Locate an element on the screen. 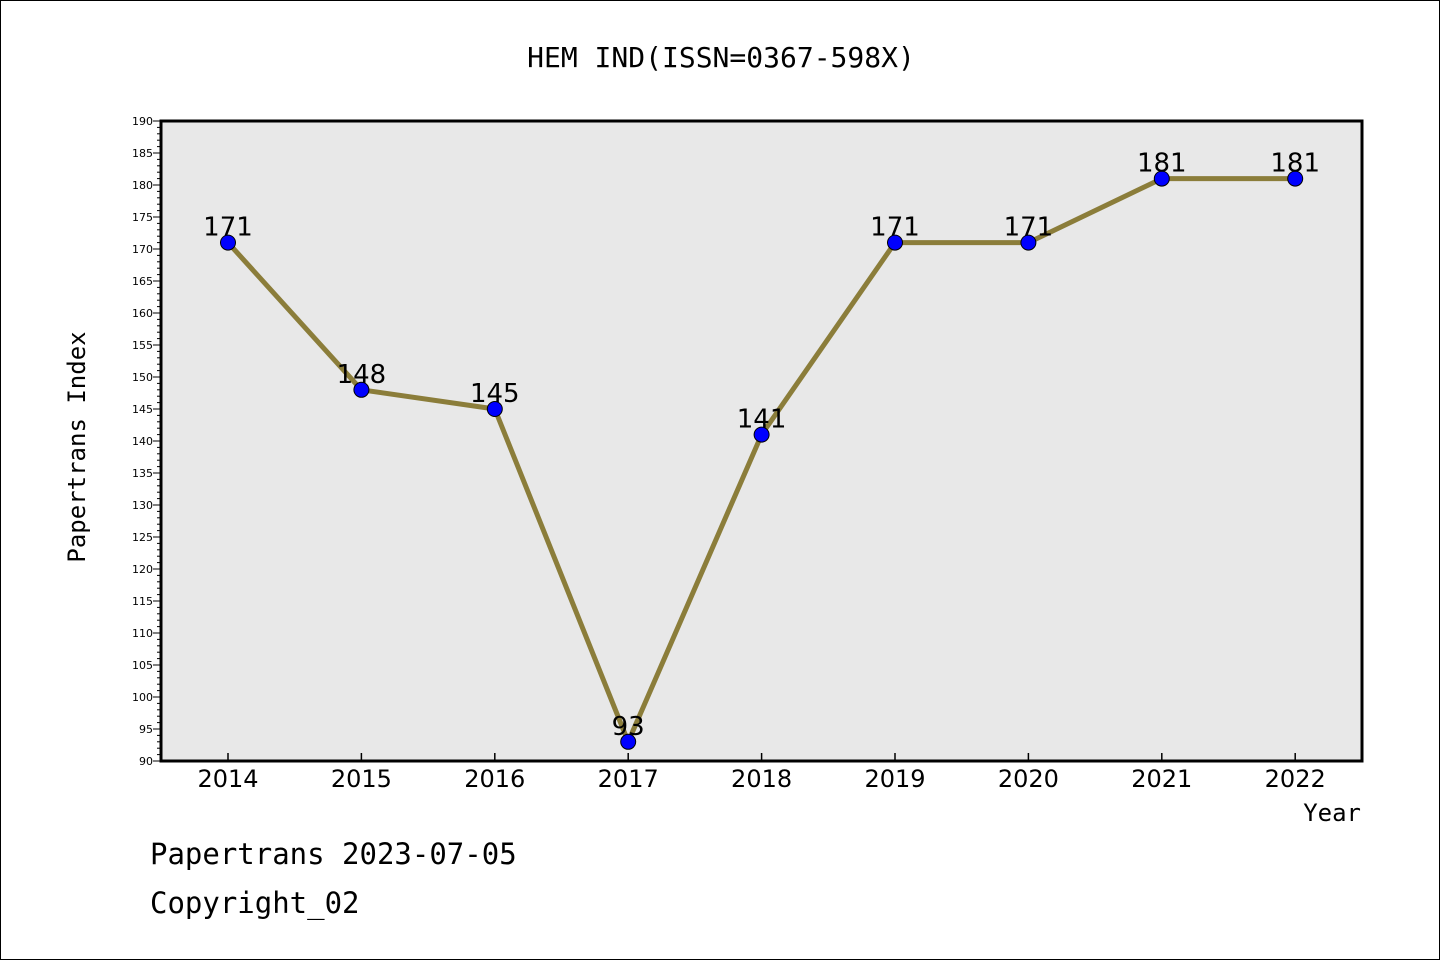 This screenshot has height=960, width=1440. data-label: 93 is located at coordinates (628, 727).